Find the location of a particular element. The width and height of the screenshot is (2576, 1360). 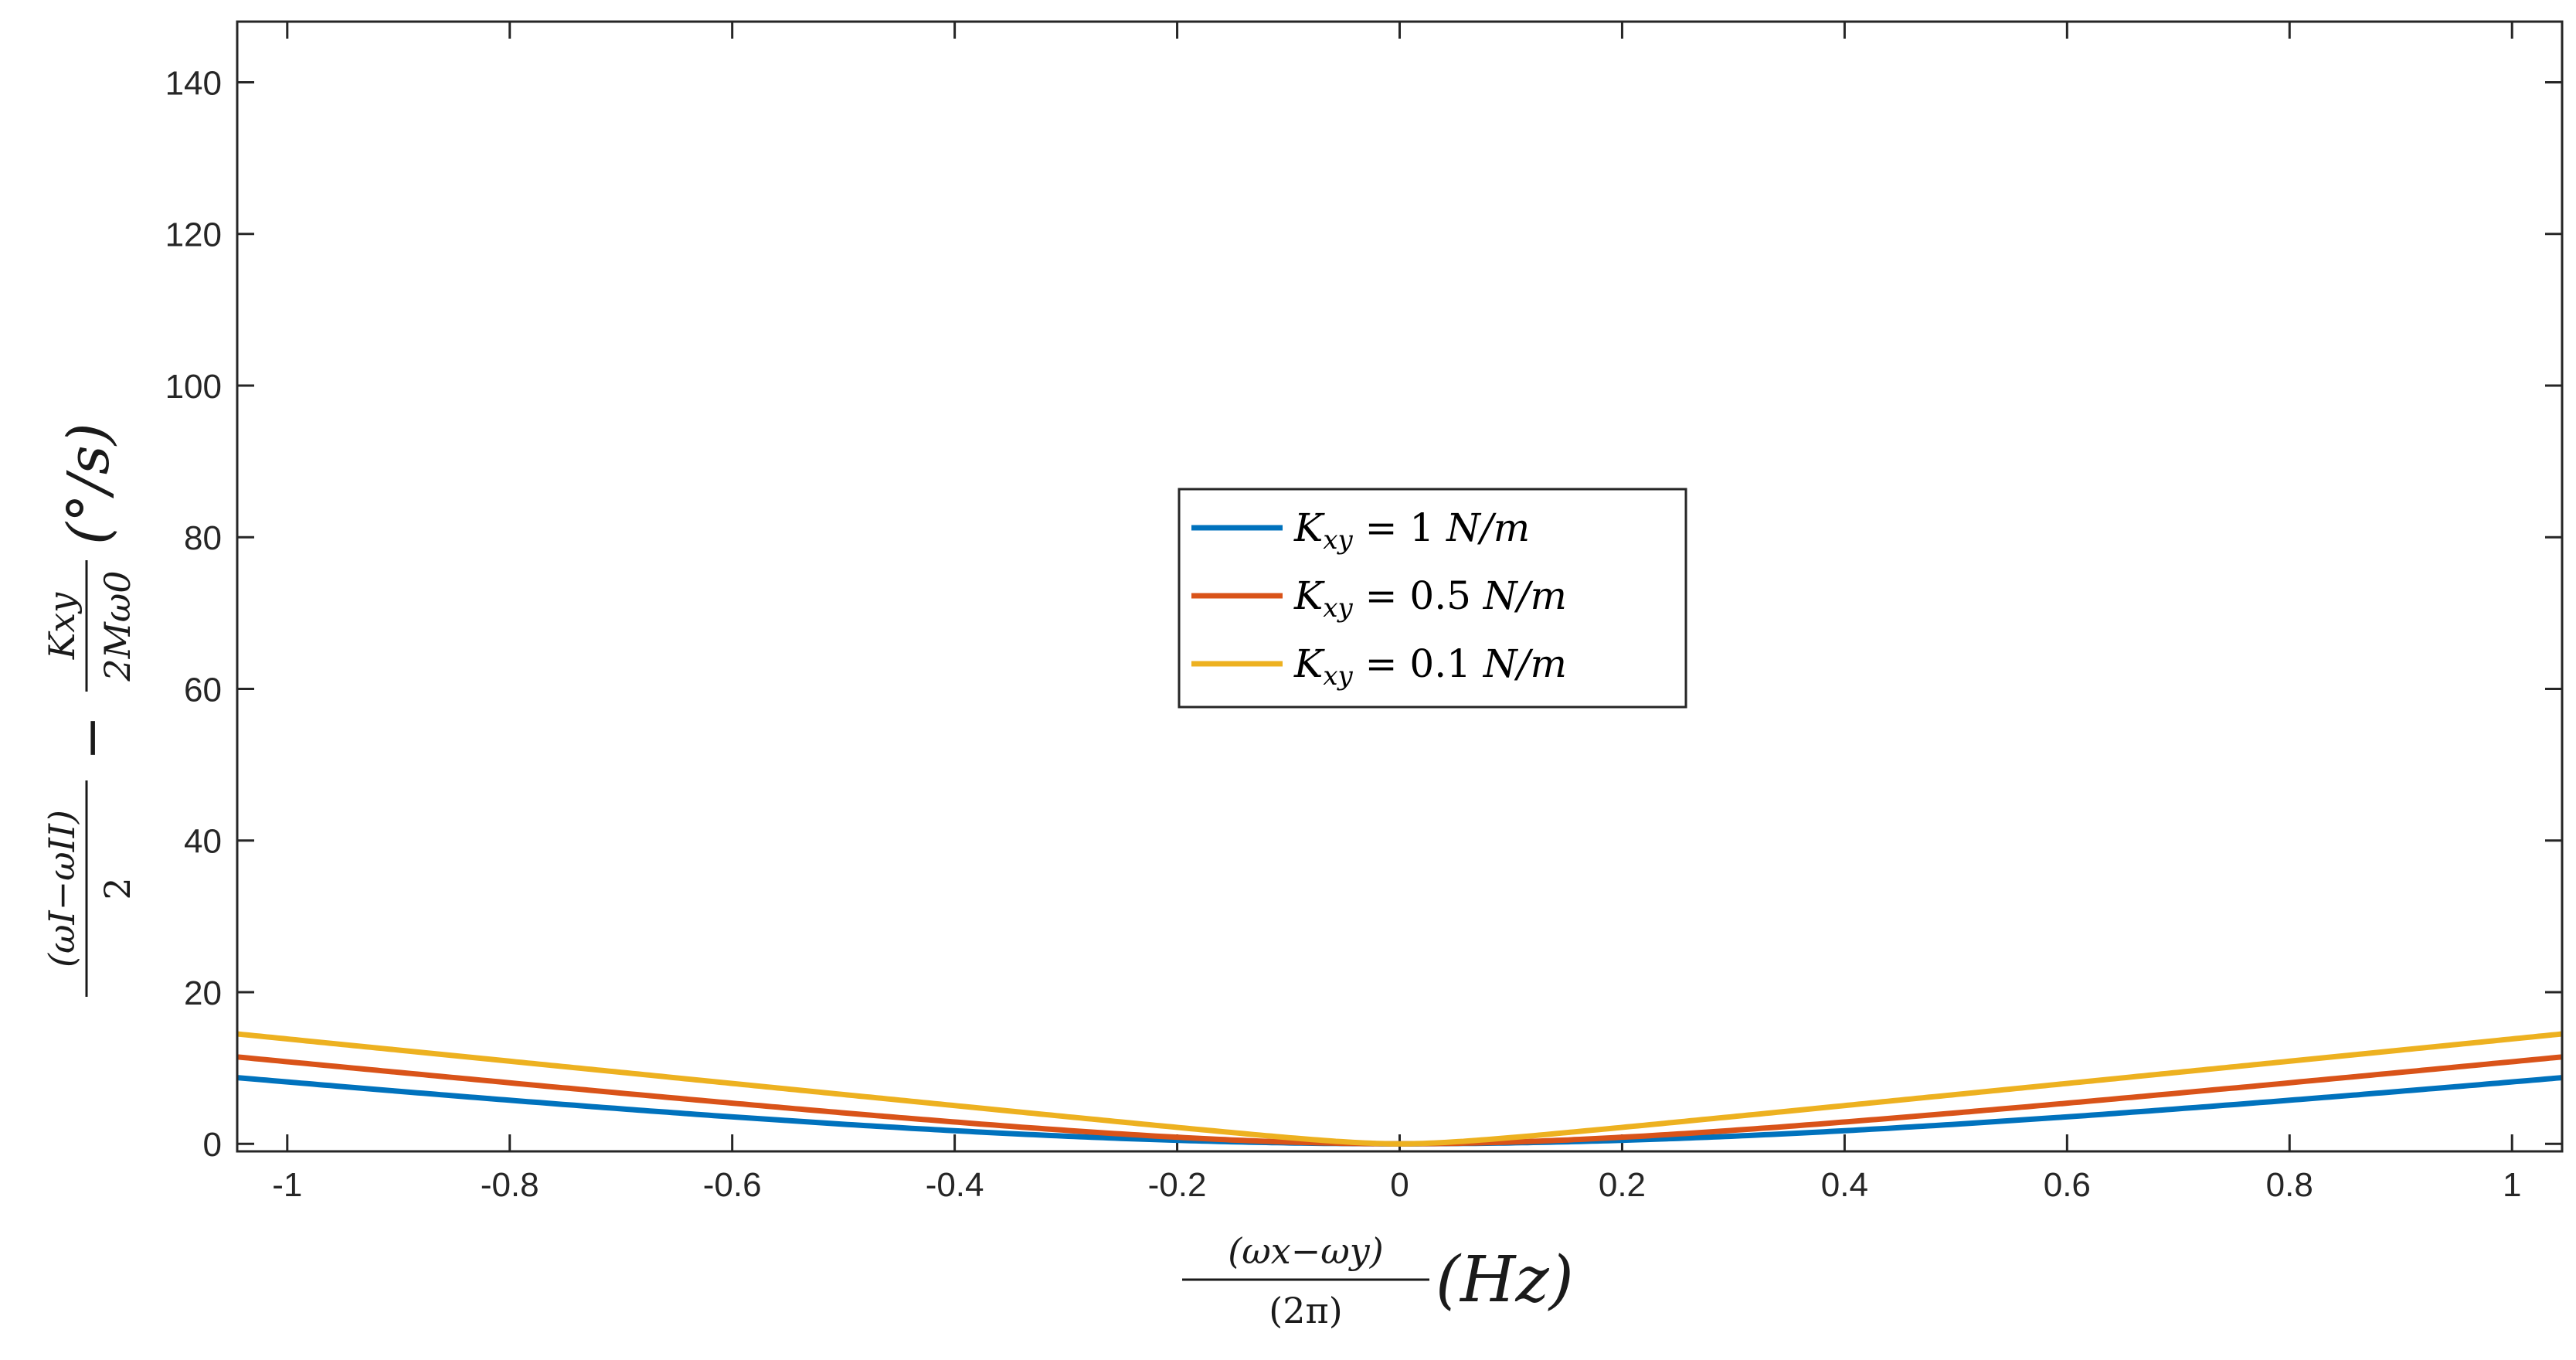

series-line-kxy-=-0.1-n-m is located at coordinates (1399, 1089).